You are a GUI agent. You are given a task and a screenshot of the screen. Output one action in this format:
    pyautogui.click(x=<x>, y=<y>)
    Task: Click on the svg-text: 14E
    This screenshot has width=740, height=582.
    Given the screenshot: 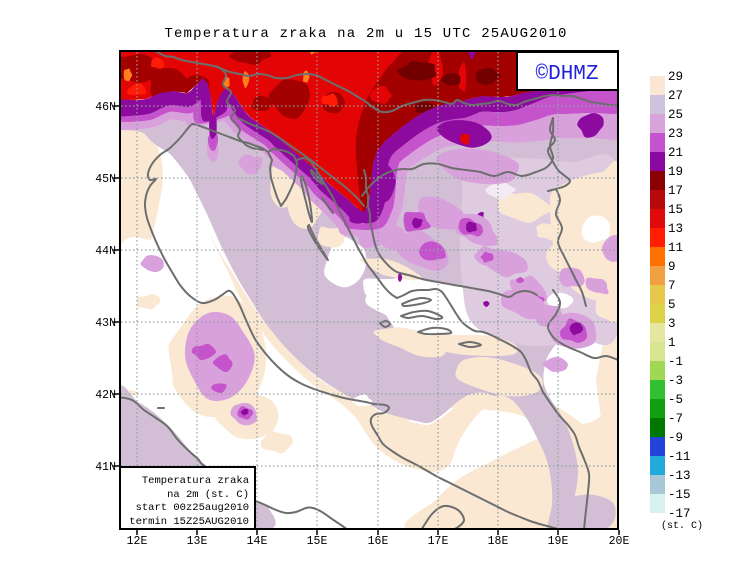 What is the action you would take?
    pyautogui.click(x=257, y=541)
    